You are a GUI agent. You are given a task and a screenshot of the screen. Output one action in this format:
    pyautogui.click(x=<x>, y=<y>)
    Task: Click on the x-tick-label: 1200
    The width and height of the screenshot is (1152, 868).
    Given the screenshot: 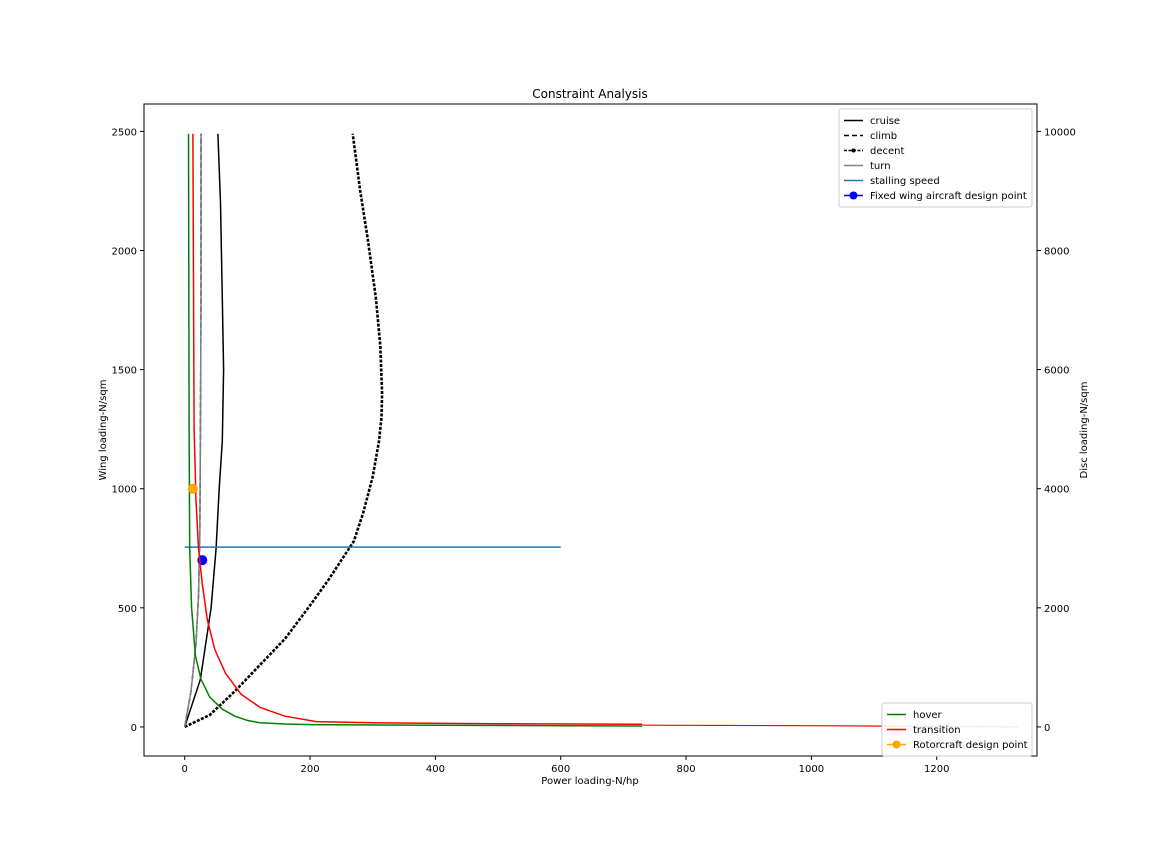 What is the action you would take?
    pyautogui.click(x=936, y=769)
    